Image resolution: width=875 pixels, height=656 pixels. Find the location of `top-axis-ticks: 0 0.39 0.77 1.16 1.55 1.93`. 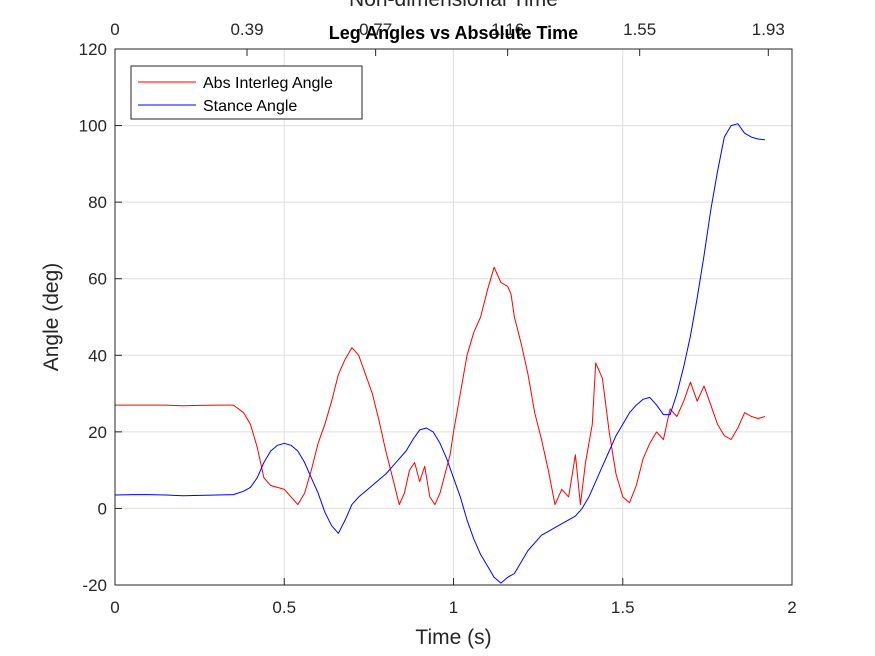

top-axis-ticks: 0 0.39 0.77 1.16 1.55 1.93 is located at coordinates (447, 38).